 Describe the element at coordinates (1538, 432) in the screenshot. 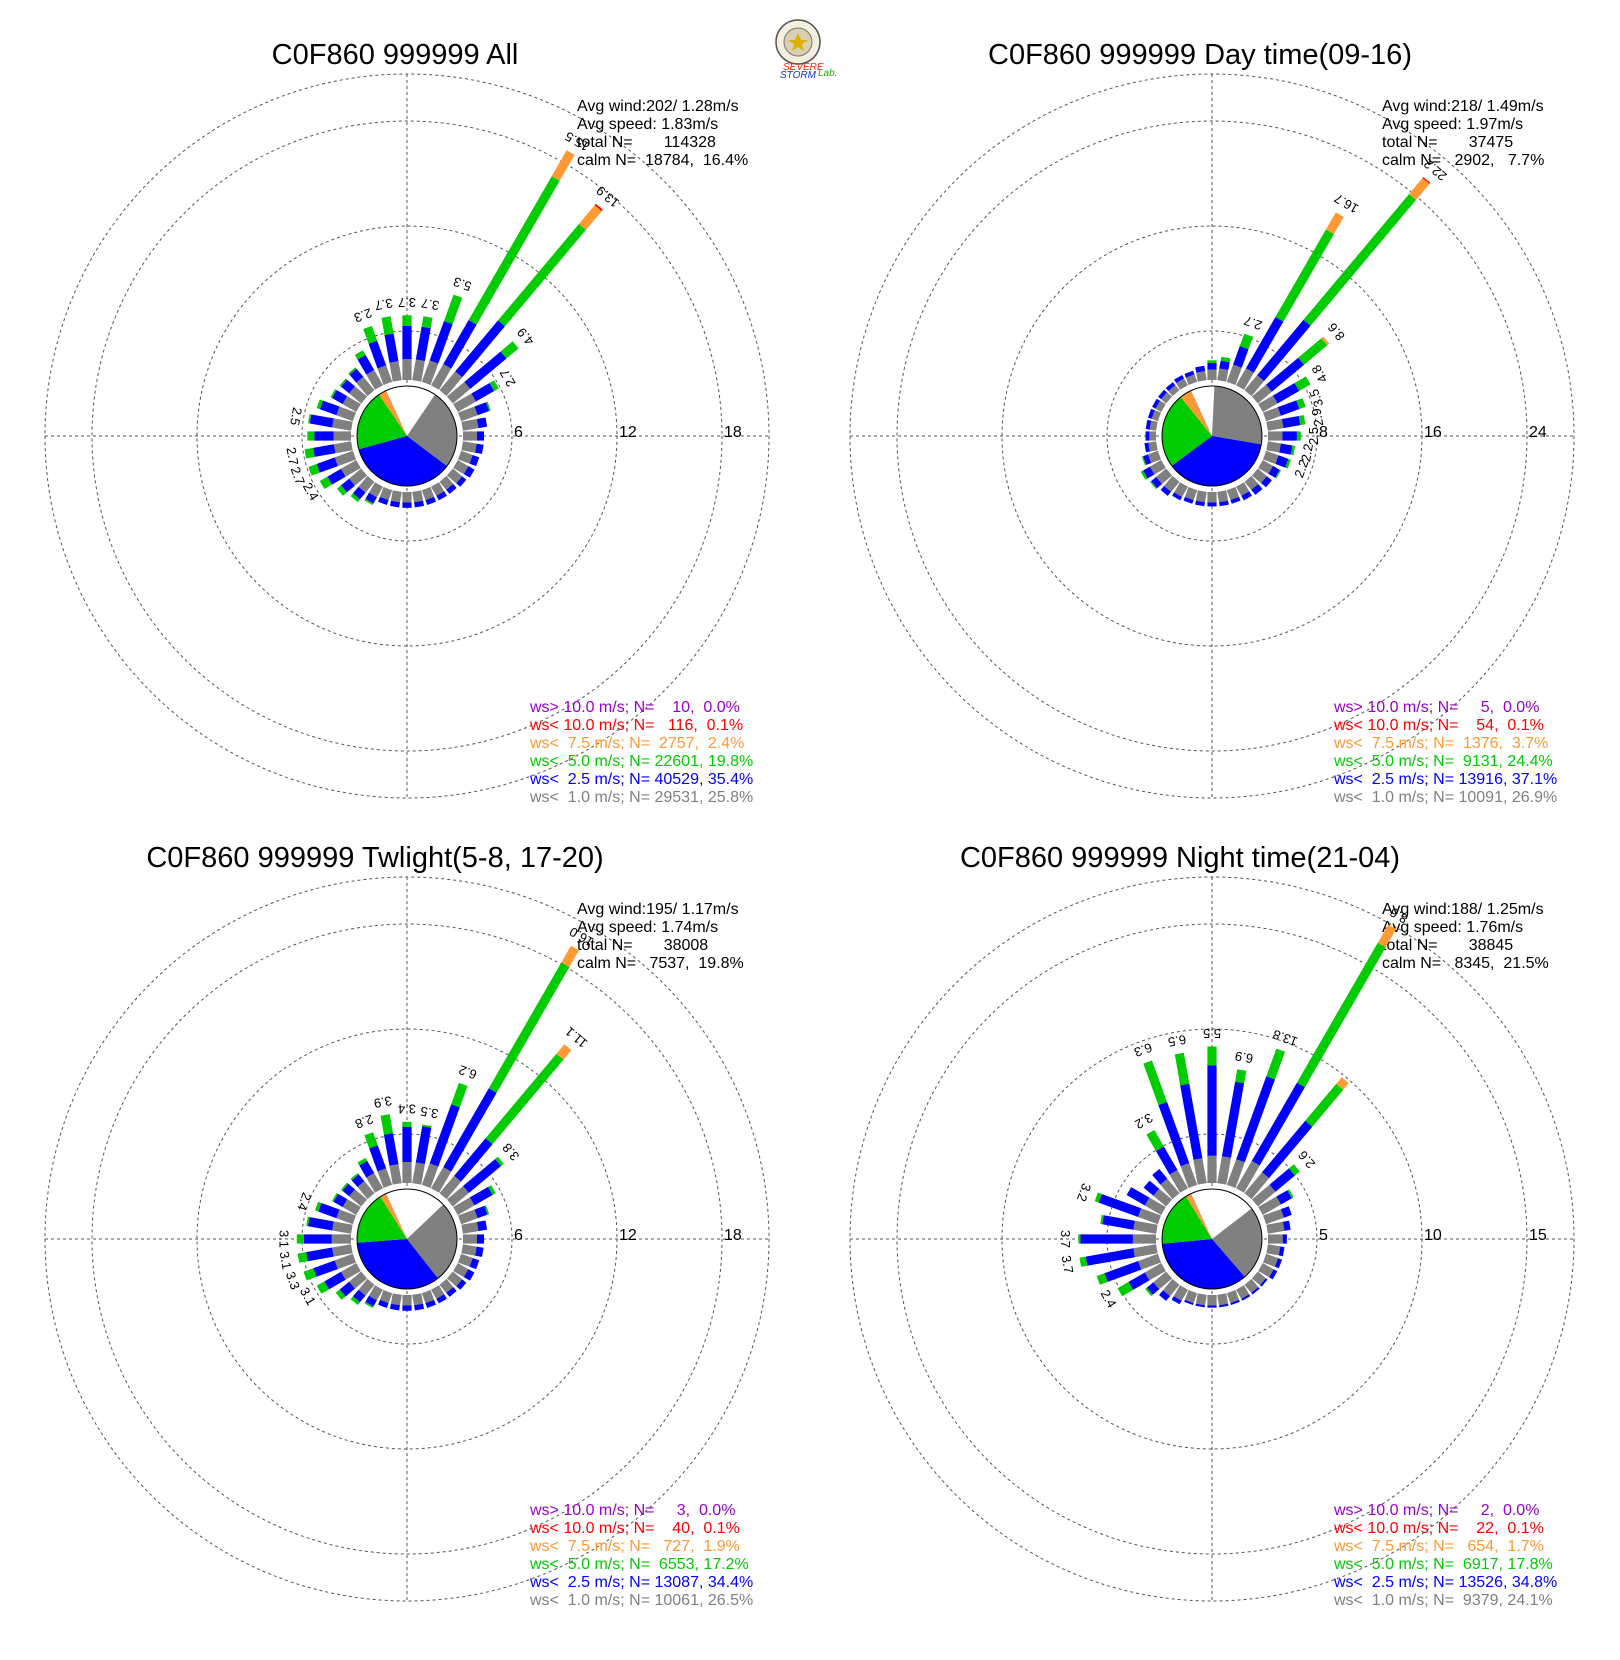

I see `ring-label: 24` at that location.